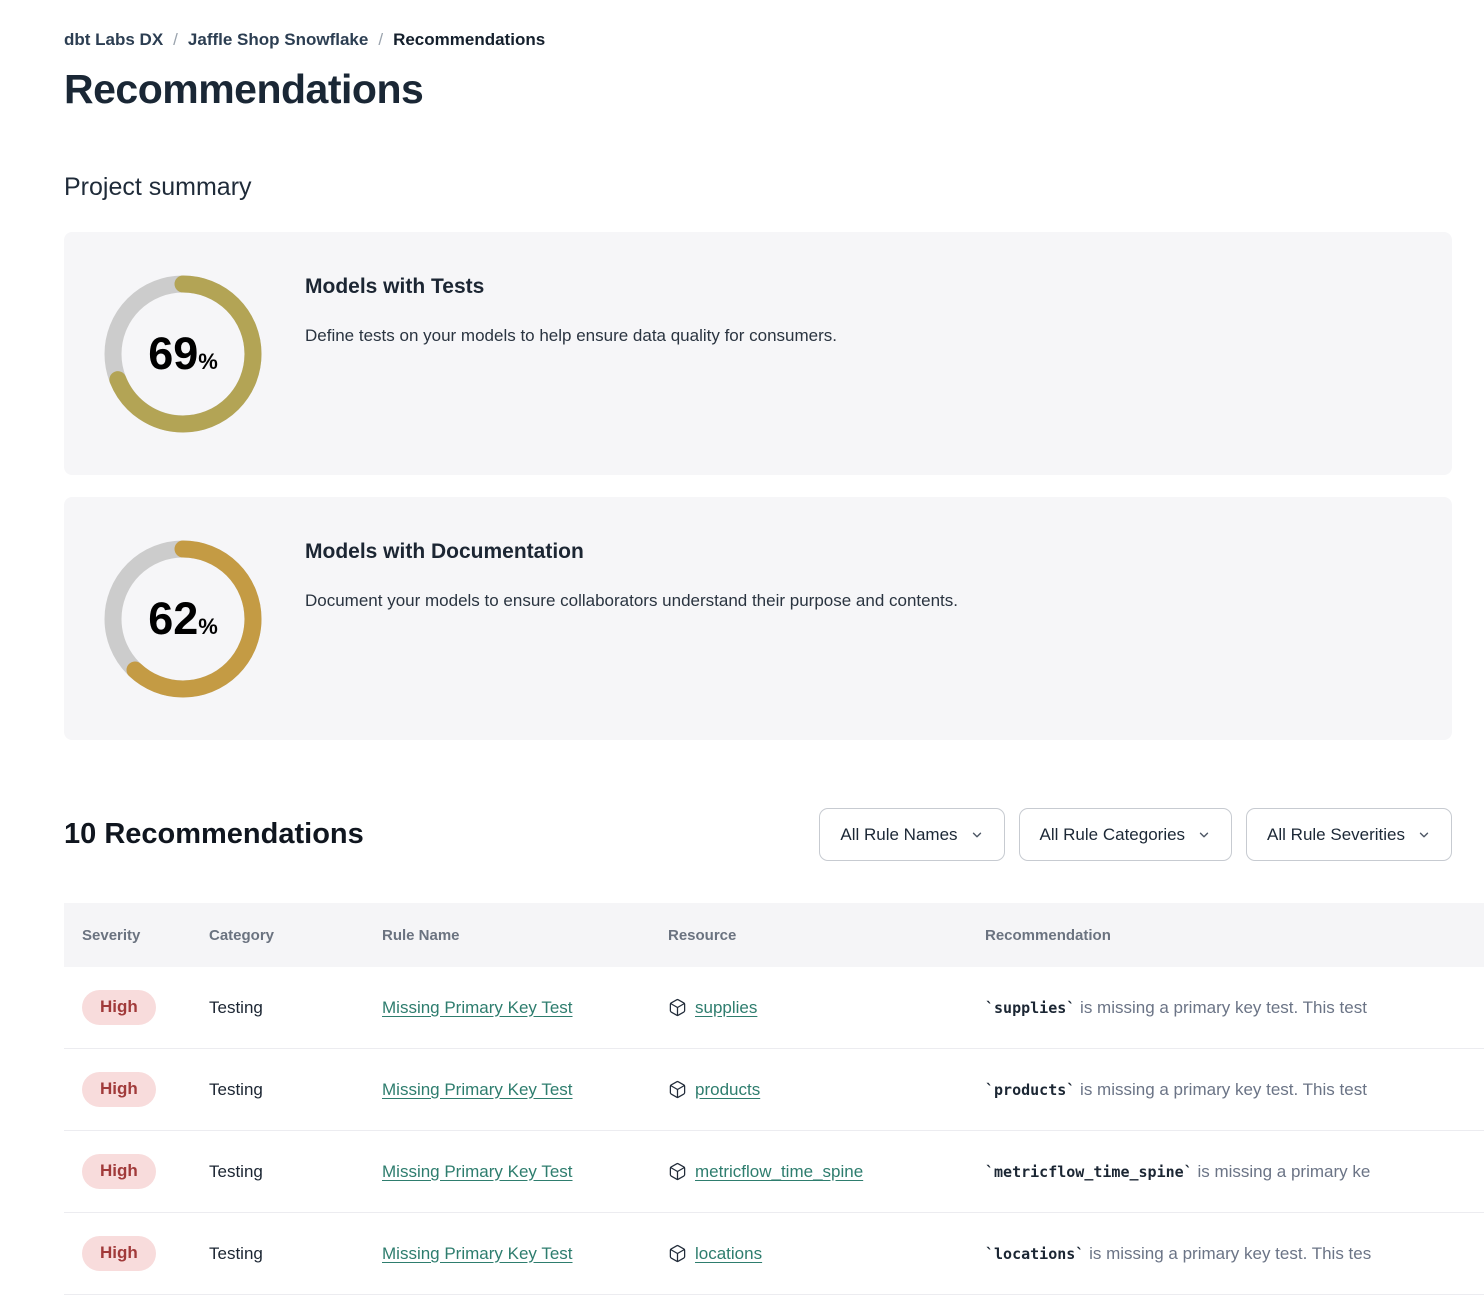 The image size is (1484, 1316). What do you see at coordinates (114, 39) in the screenshot?
I see `breadcrumb-item-account: dbt Labs DX` at bounding box center [114, 39].